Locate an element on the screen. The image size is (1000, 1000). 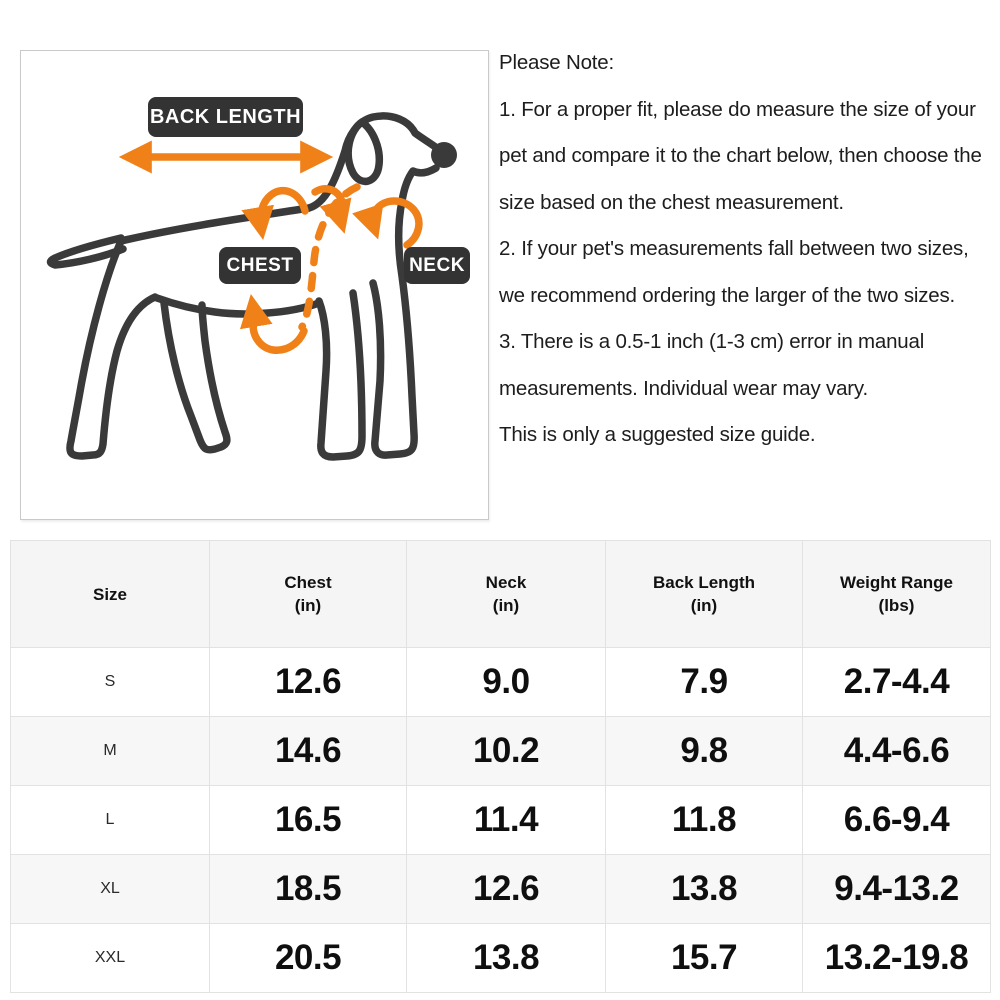
chest-cell: 14.6 is located at coordinates (308, 751).